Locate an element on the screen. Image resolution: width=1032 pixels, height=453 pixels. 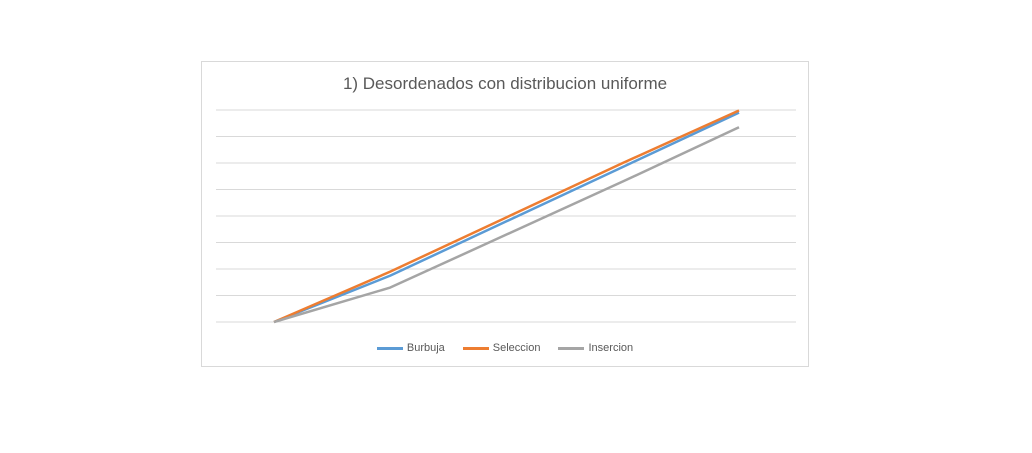
legend-item-seleccion: Seleccion is located at coordinates (501, 348).